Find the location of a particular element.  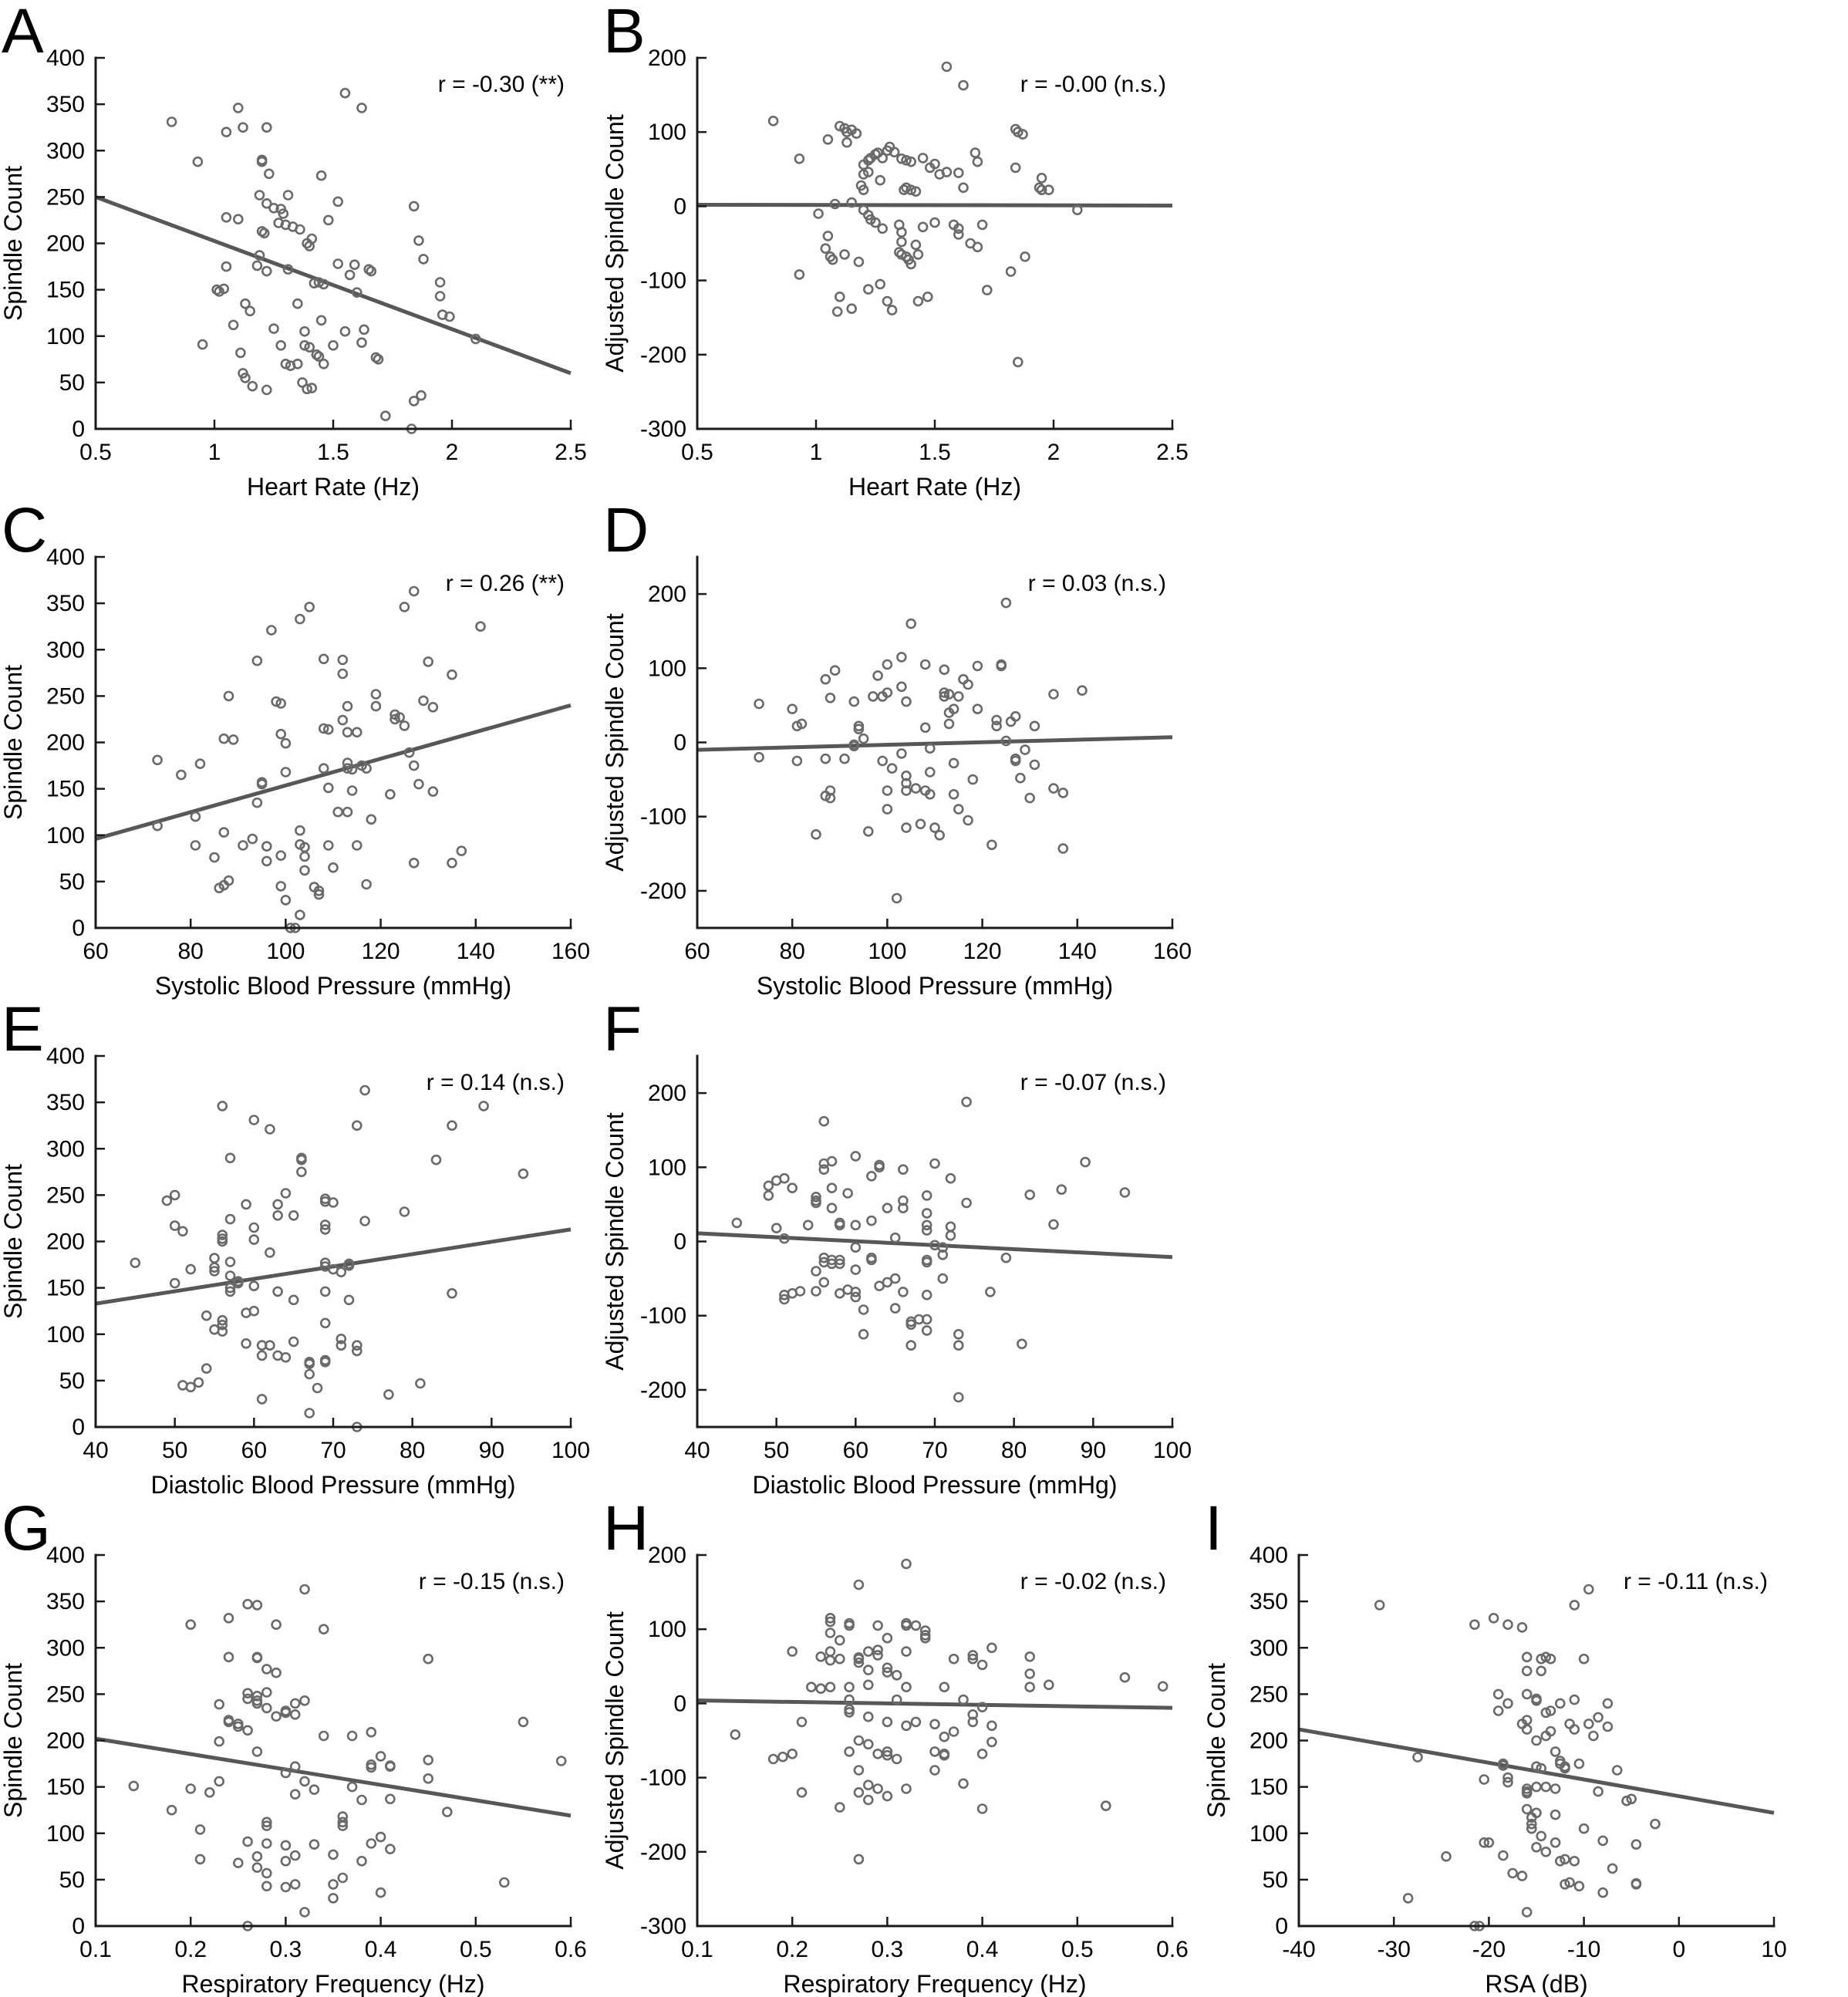

axes is located at coordinates (935, 1741).